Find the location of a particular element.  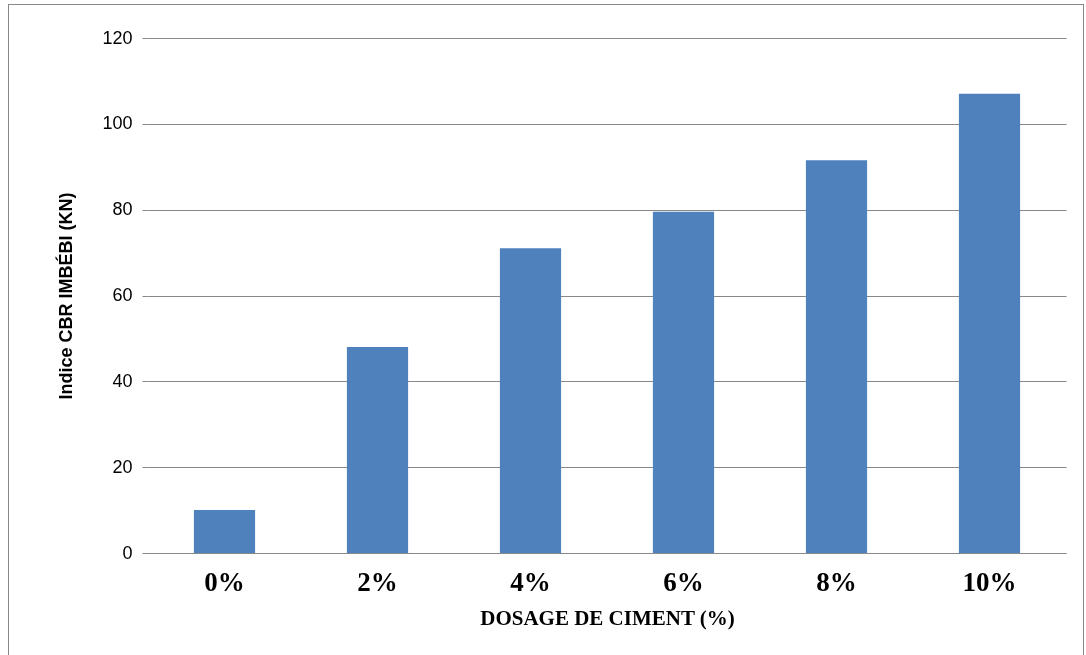

y-tick-label: 60 is located at coordinates (122, 295).